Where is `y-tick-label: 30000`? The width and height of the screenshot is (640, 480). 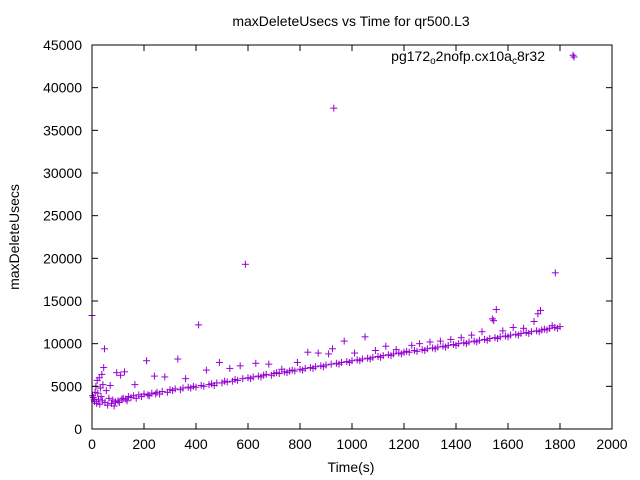
y-tick-label: 30000 is located at coordinates (62, 173).